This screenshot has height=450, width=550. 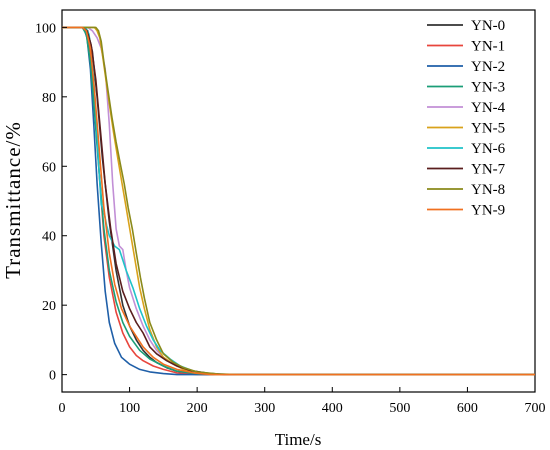 I want to click on x-tick-label: 500, so click(x=399, y=408).